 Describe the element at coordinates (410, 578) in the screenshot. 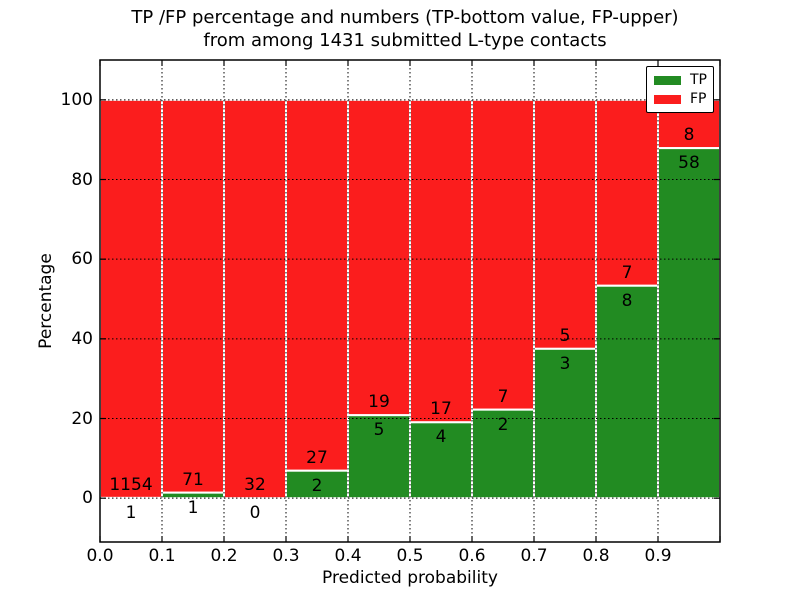

I see `x-axis-label: Predicted probability` at that location.